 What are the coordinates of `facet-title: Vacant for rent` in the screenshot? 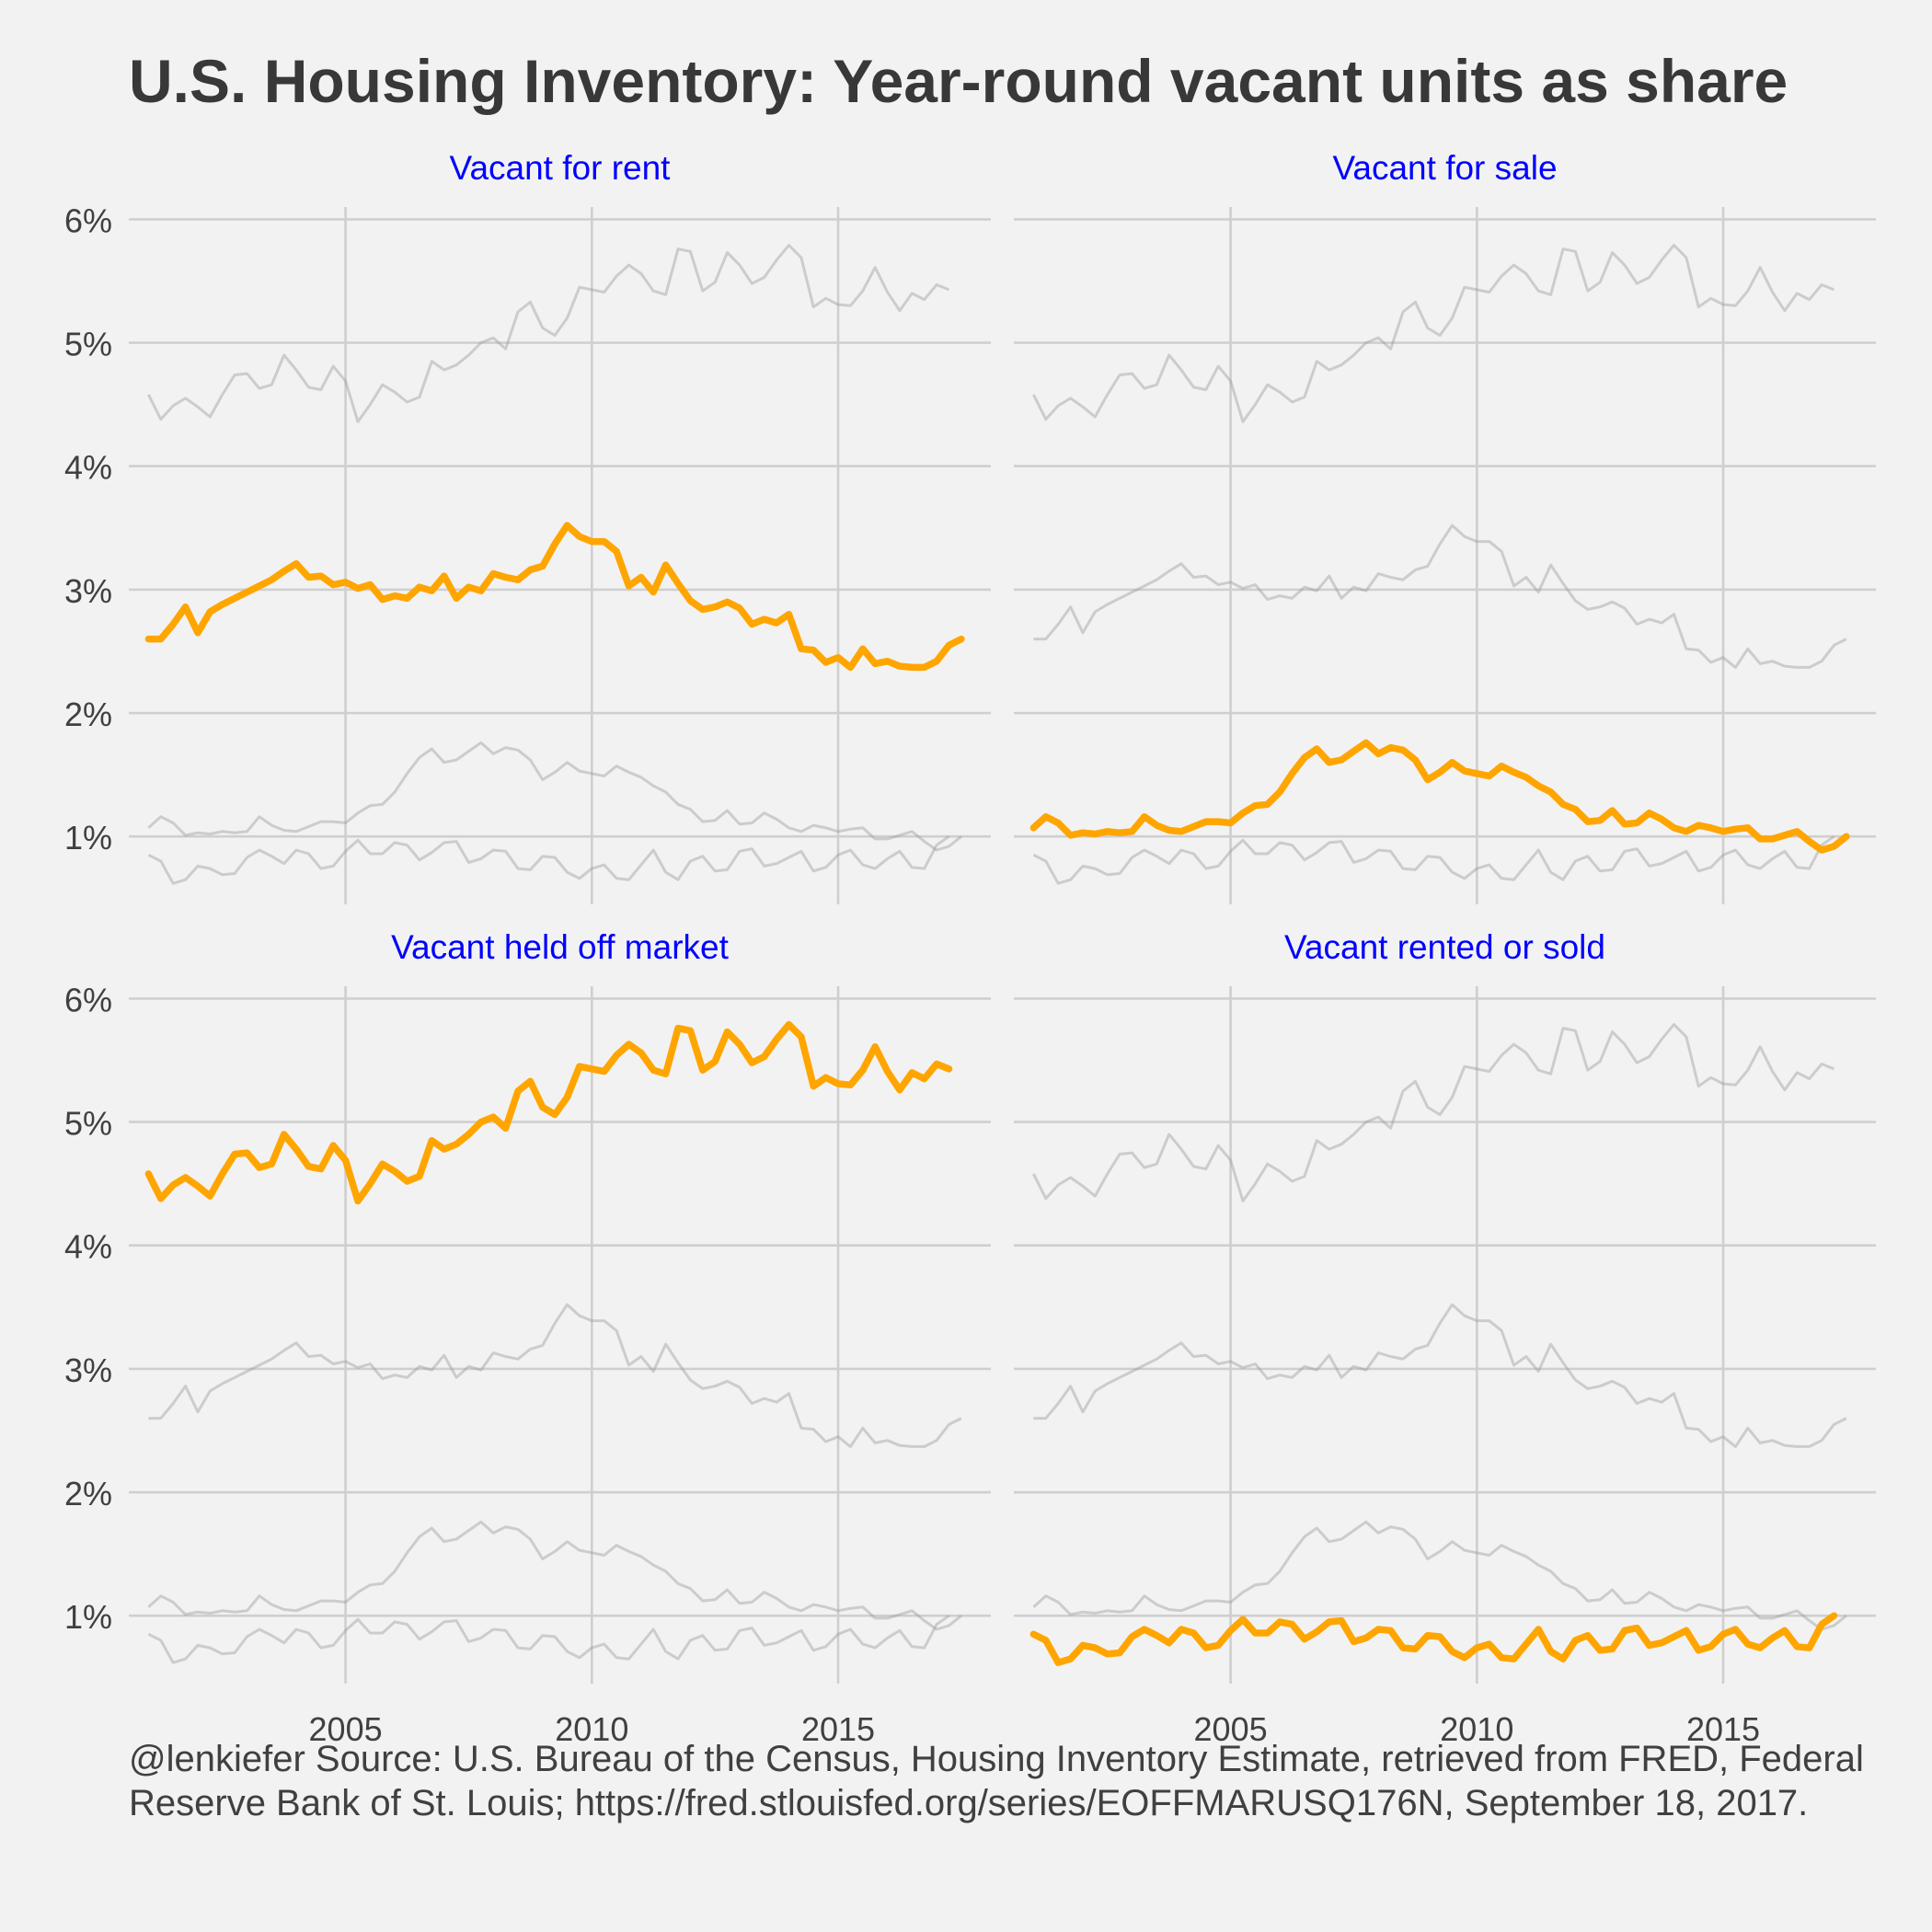 It's located at (561, 168).